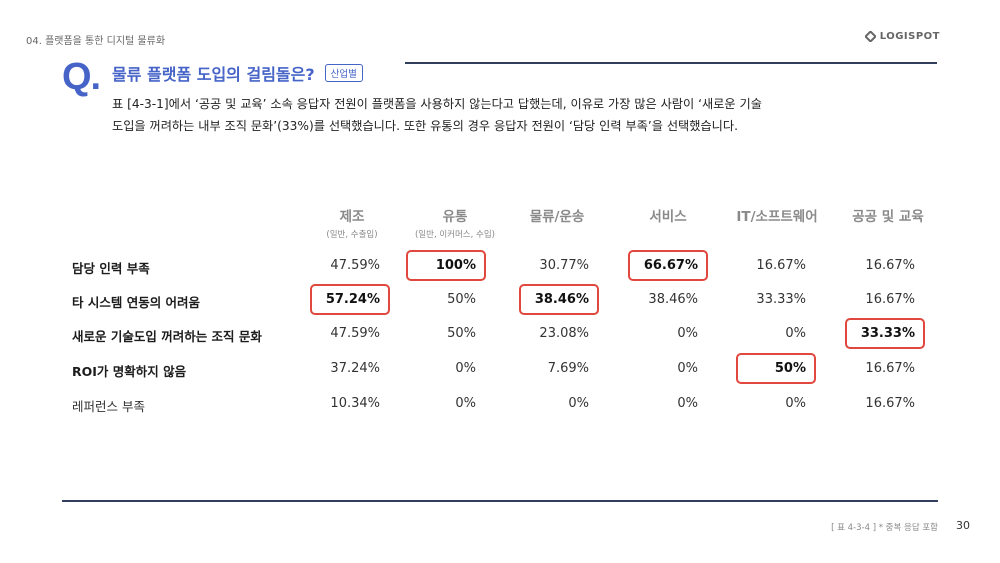 This screenshot has width=1000, height=563. What do you see at coordinates (870, 36) in the screenshot?
I see `logo-diamond-icon` at bounding box center [870, 36].